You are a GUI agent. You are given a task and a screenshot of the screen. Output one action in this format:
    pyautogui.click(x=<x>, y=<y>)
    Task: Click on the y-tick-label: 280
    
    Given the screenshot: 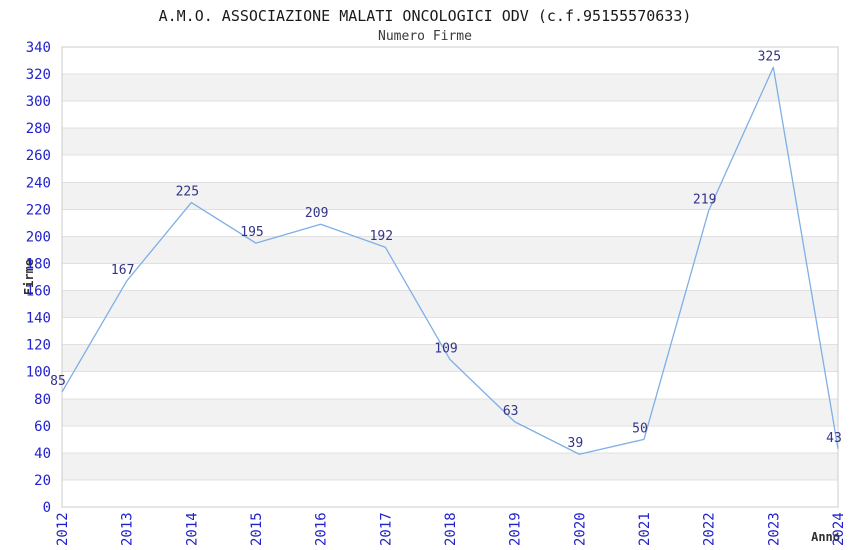 What is the action you would take?
    pyautogui.click(x=38, y=129)
    